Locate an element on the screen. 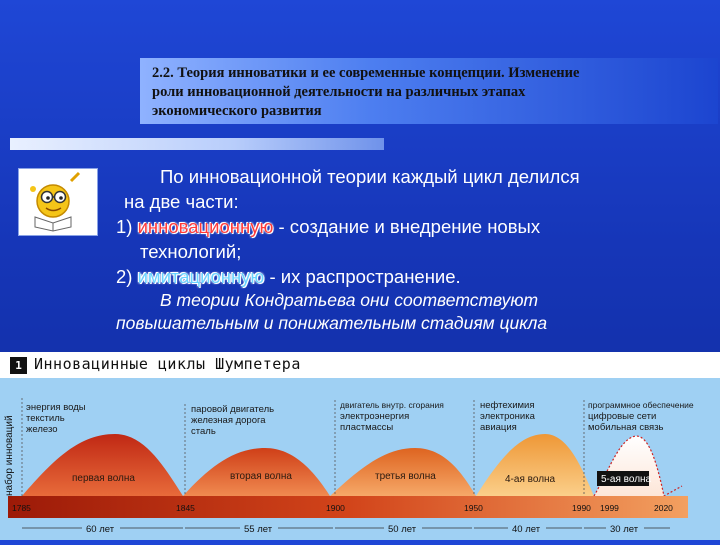  duration-label-1: 60 лет is located at coordinates (100, 529).